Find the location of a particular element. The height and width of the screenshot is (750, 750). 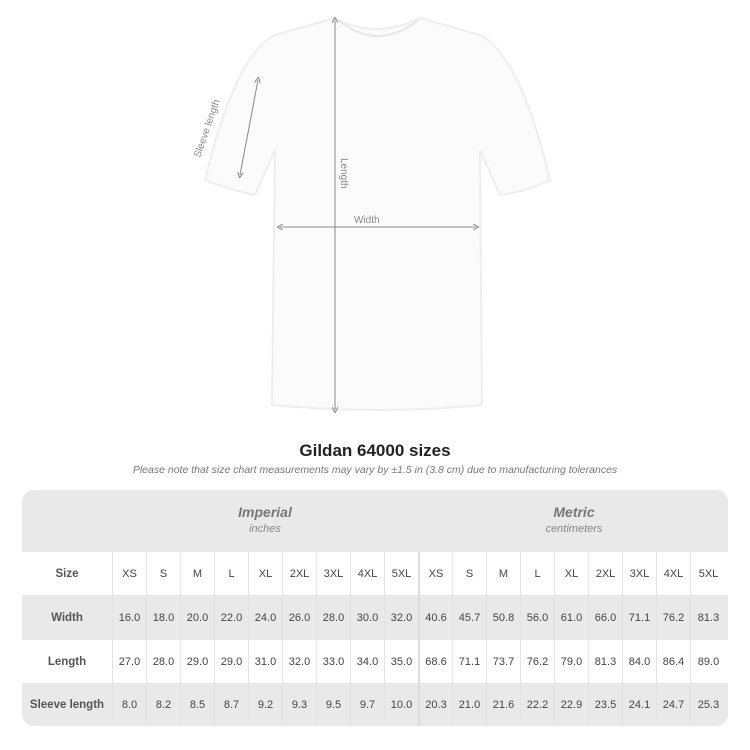

imperial-cell: 8.0 is located at coordinates (129, 704).